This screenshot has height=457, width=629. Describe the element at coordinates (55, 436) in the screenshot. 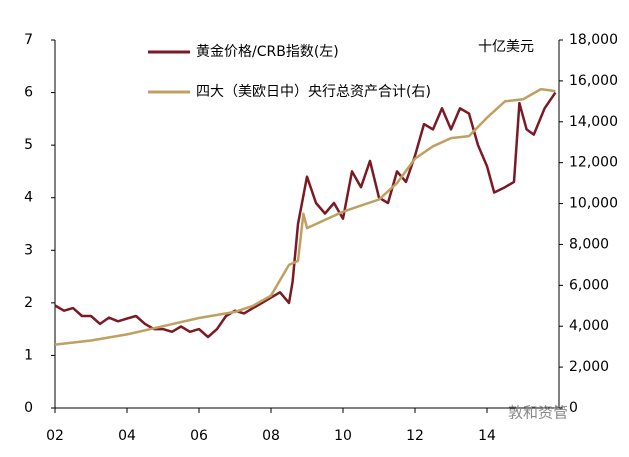

I see `x-tick-label: 02` at that location.